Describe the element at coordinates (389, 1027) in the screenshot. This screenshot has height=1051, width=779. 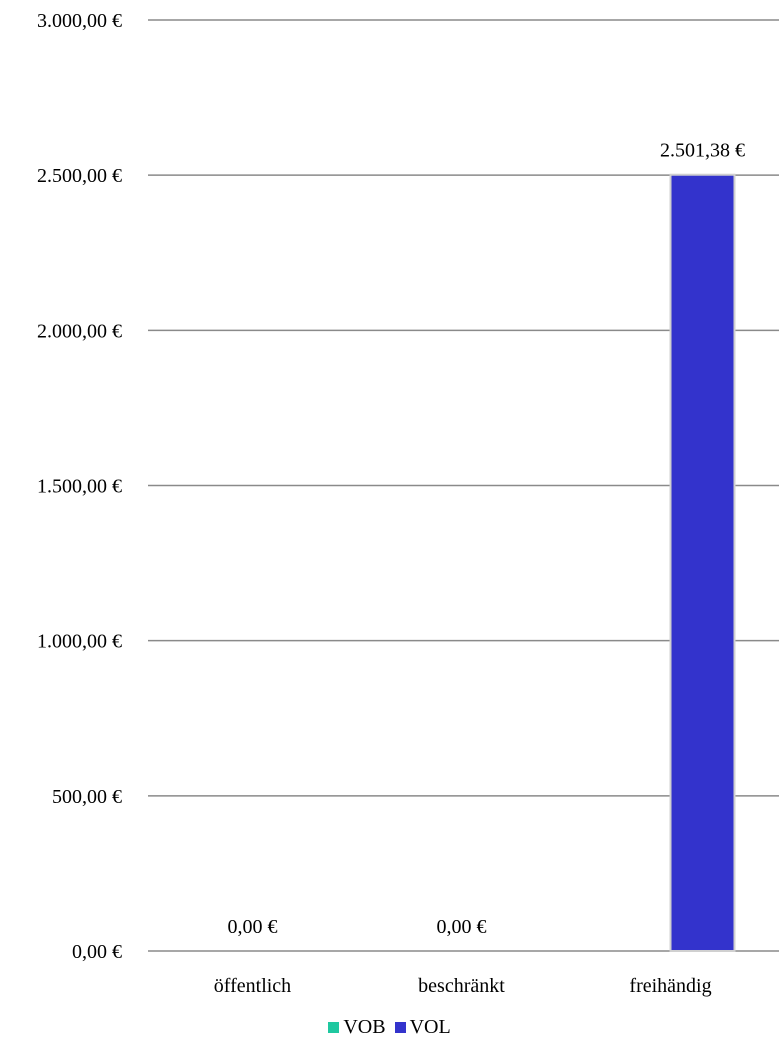
I see `legend: VOB VOL` at that location.